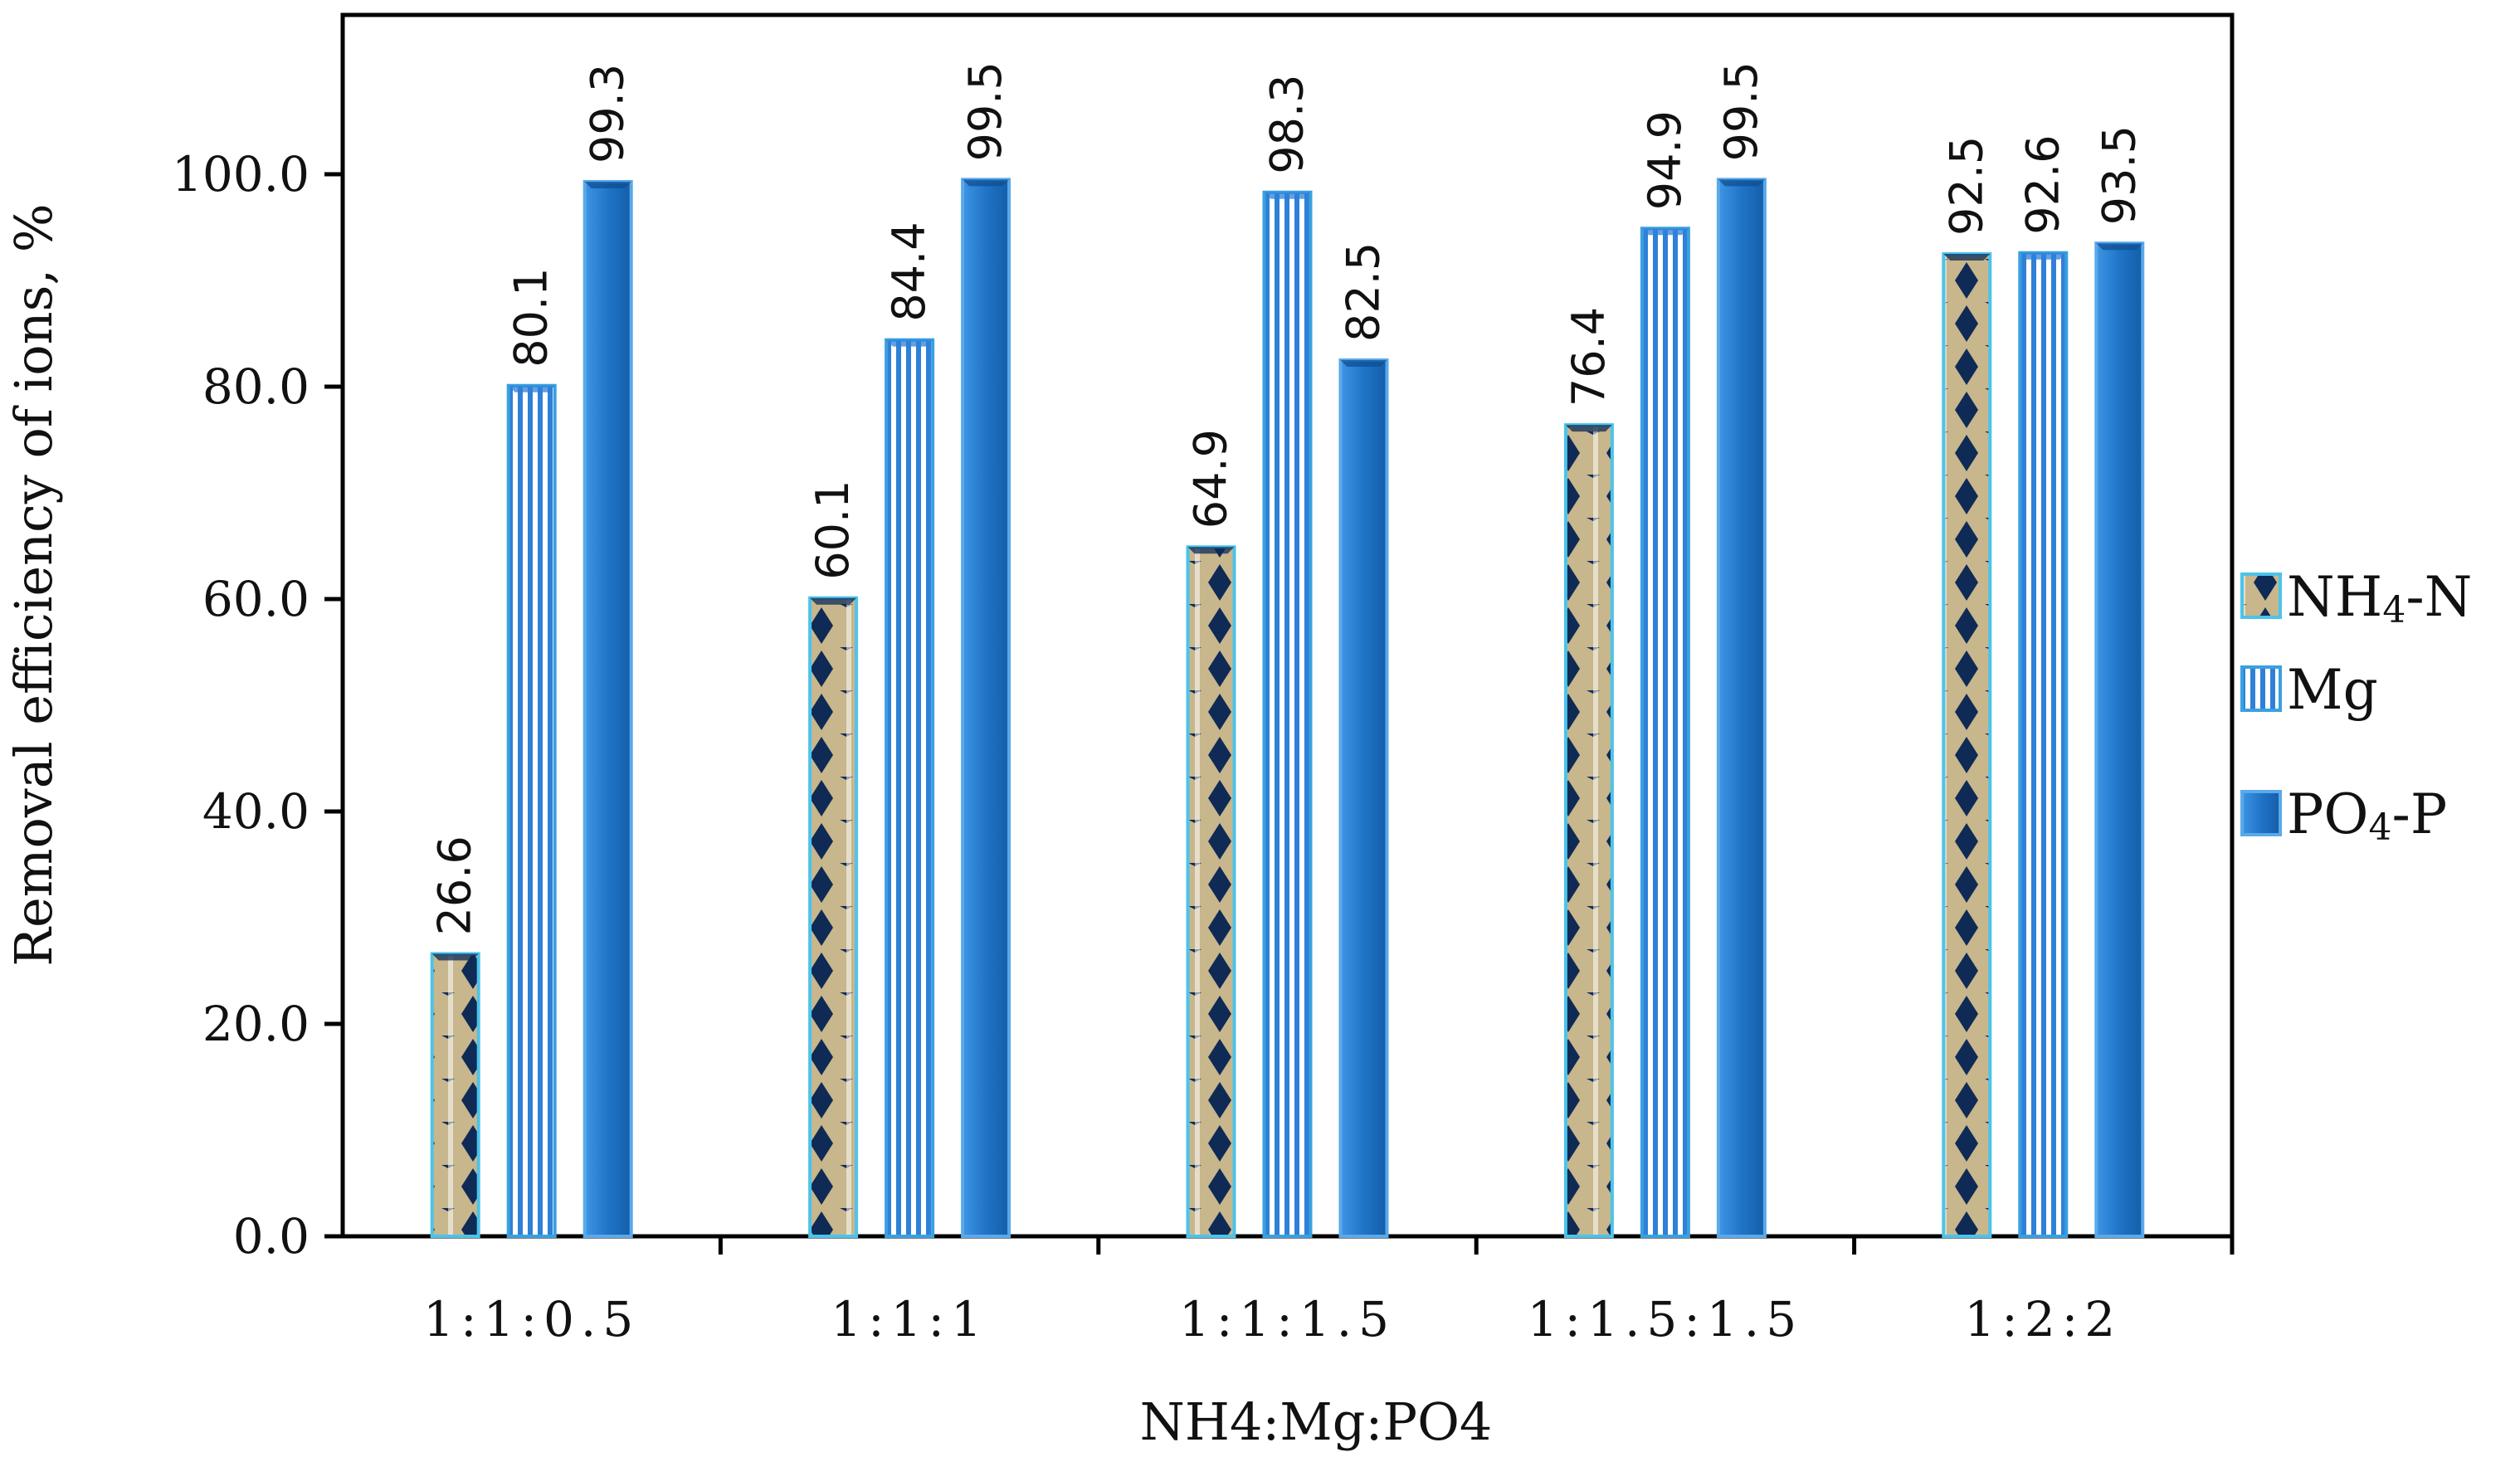 The image size is (2520, 1457). I want to click on data-label-nh4-n: 64.9, so click(1211, 479).